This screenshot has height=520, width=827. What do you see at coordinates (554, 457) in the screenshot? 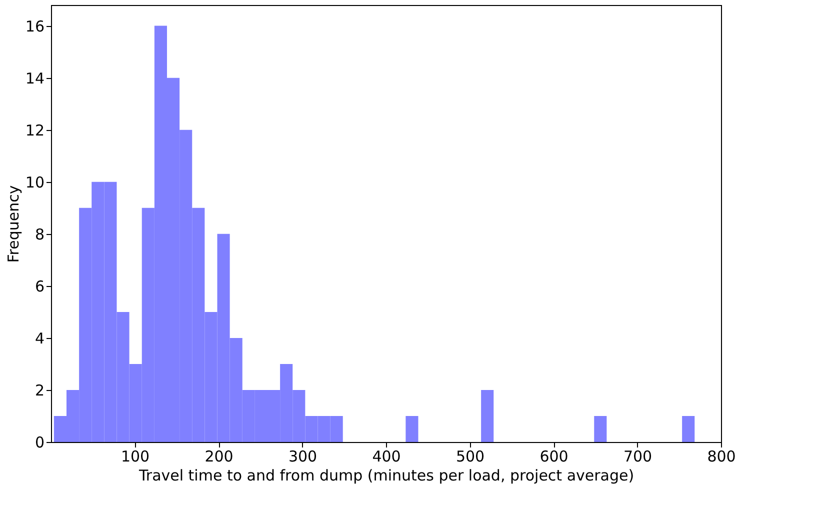
I see `x-tick-label: 600` at bounding box center [554, 457].